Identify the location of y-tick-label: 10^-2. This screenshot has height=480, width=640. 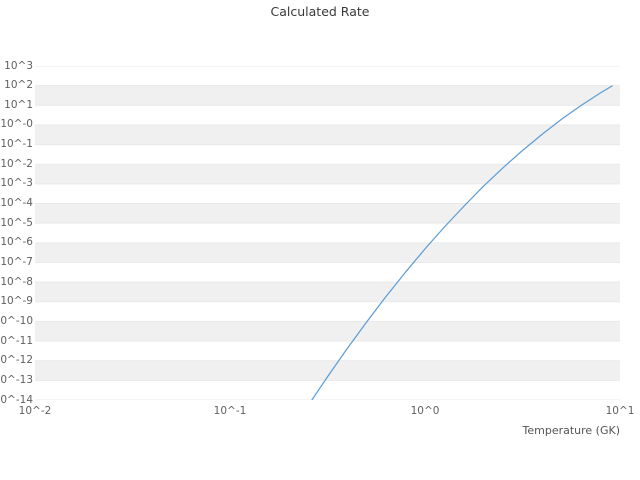
(16, 163).